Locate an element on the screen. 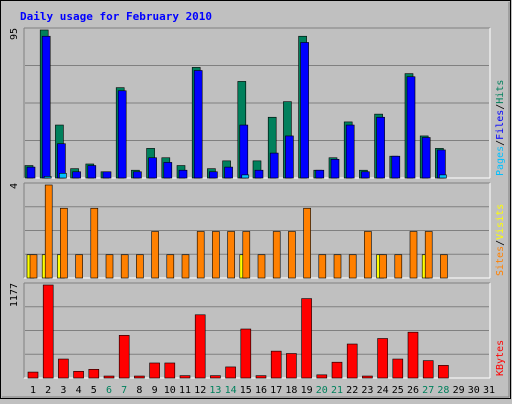  x-tick-label: 26 is located at coordinates (413, 390).